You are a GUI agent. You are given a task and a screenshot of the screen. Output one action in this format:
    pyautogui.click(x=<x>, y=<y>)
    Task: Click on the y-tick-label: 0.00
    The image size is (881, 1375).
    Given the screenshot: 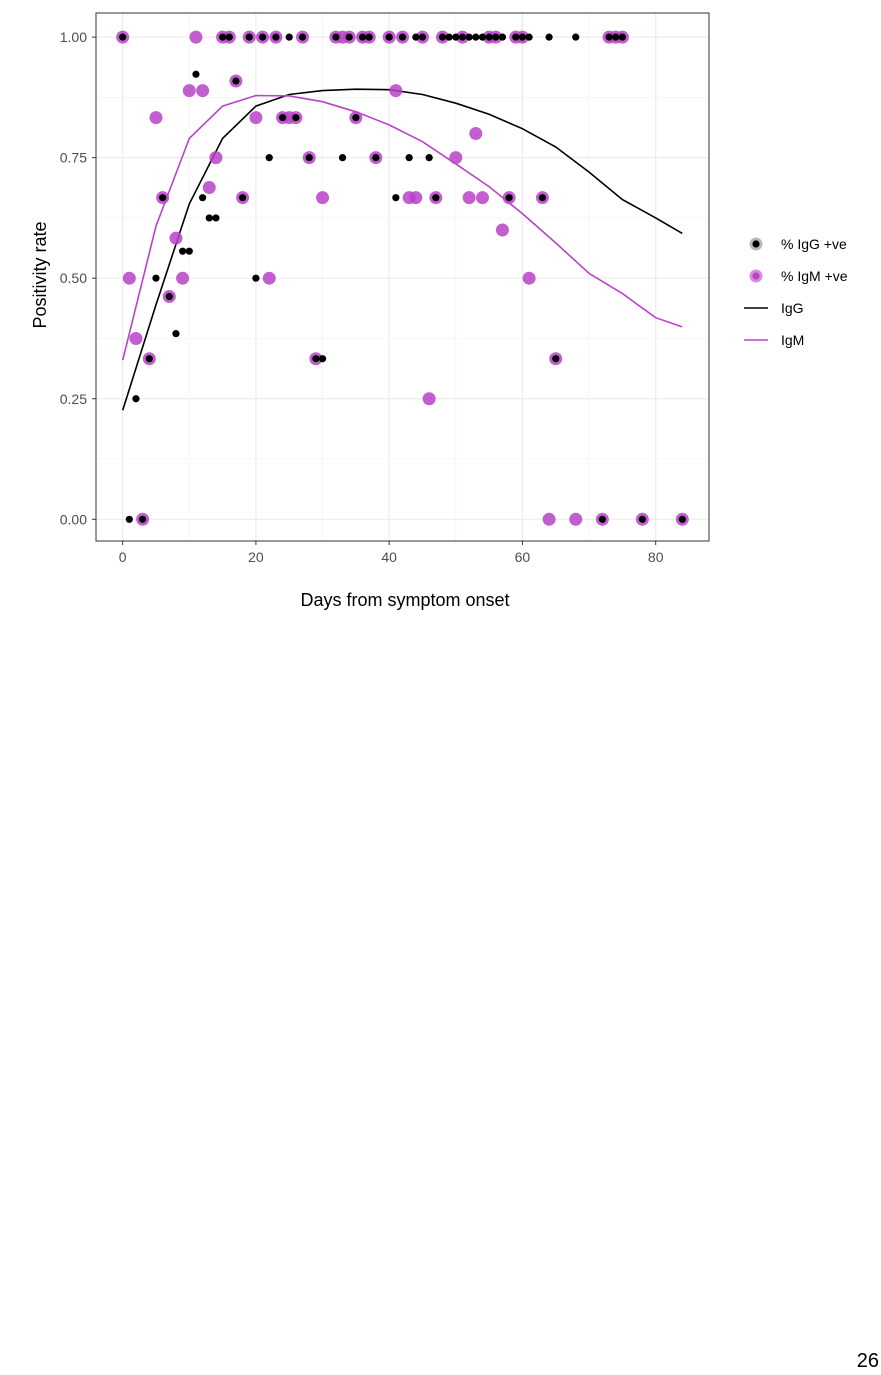 What is the action you would take?
    pyautogui.click(x=73, y=519)
    